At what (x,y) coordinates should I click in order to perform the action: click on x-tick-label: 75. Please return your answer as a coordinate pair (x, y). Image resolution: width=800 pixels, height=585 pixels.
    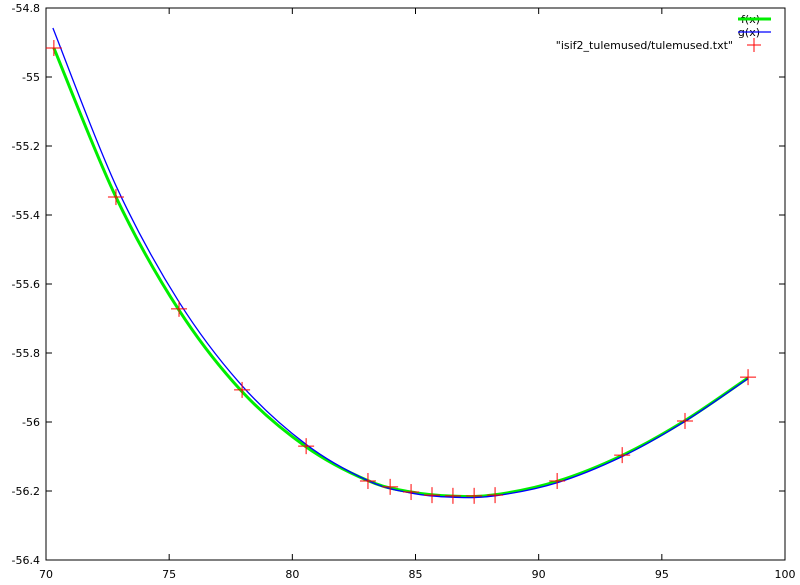
    Looking at the image, I should click on (169, 574).